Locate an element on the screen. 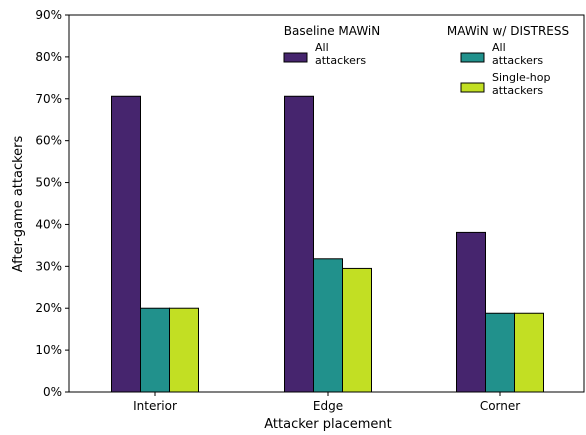 The width and height of the screenshot is (586, 435). y-tick-label: 80% is located at coordinates (48, 57).